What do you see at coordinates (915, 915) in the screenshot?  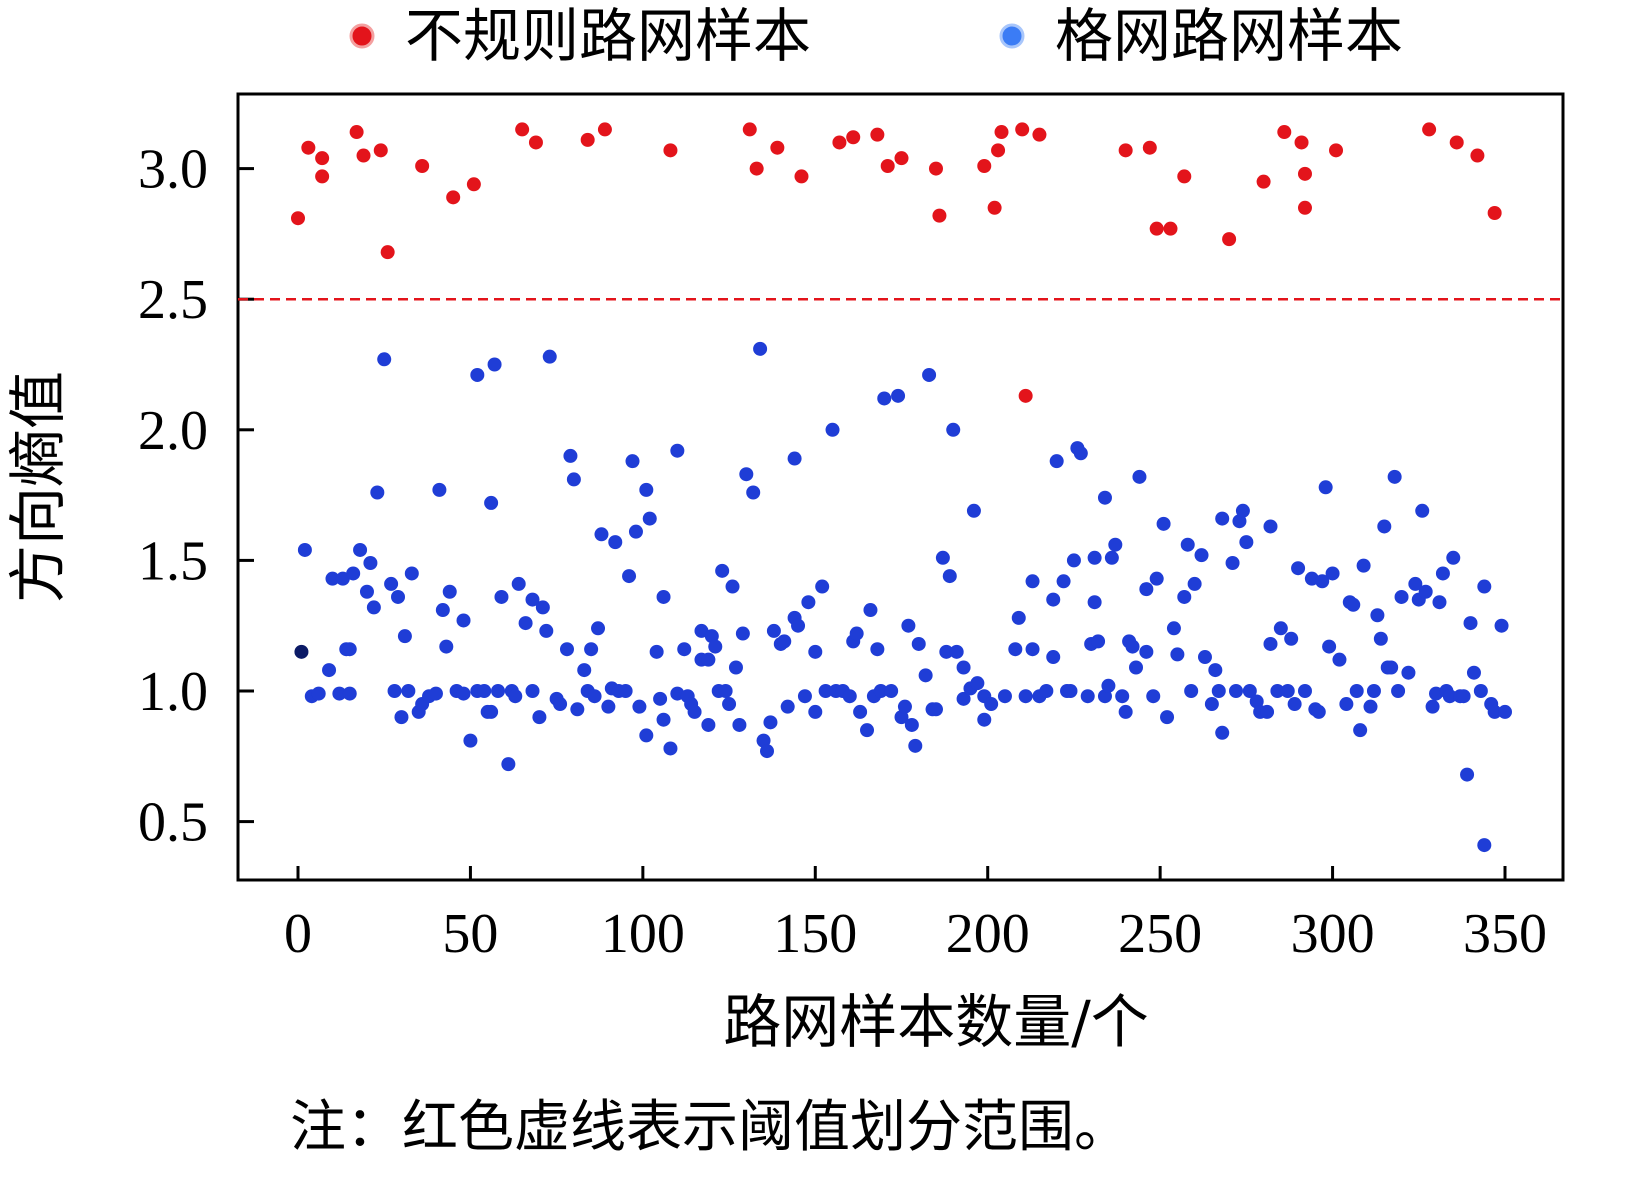 I see `x-axis: 0 50 100 150 200 250 300 350` at bounding box center [915, 915].